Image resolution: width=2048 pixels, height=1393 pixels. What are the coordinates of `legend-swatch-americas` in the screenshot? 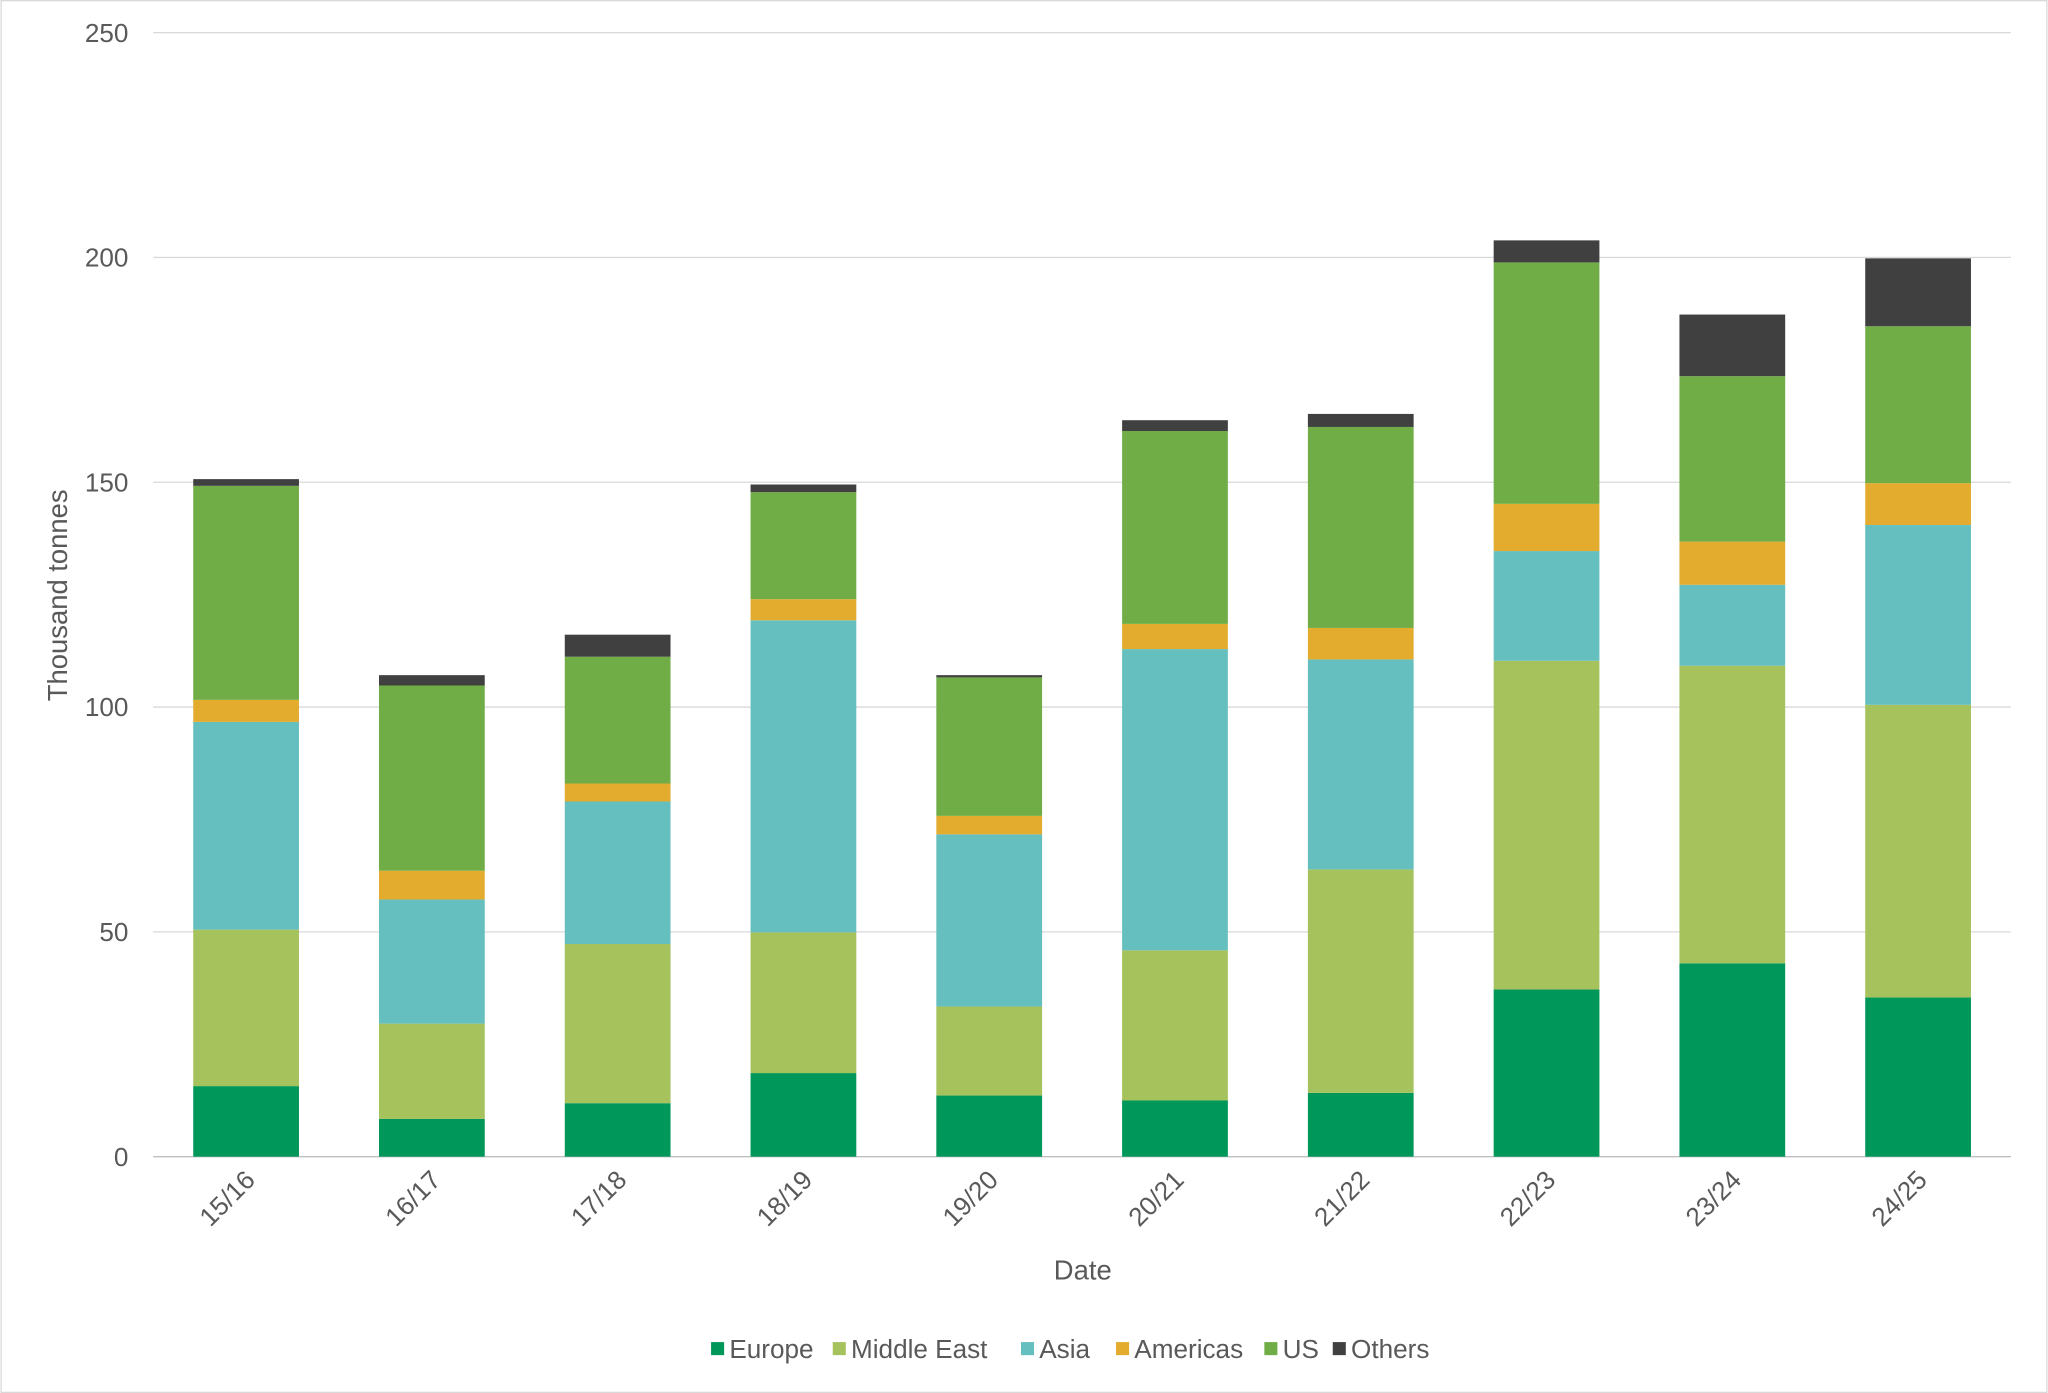 It's located at (1123, 1349).